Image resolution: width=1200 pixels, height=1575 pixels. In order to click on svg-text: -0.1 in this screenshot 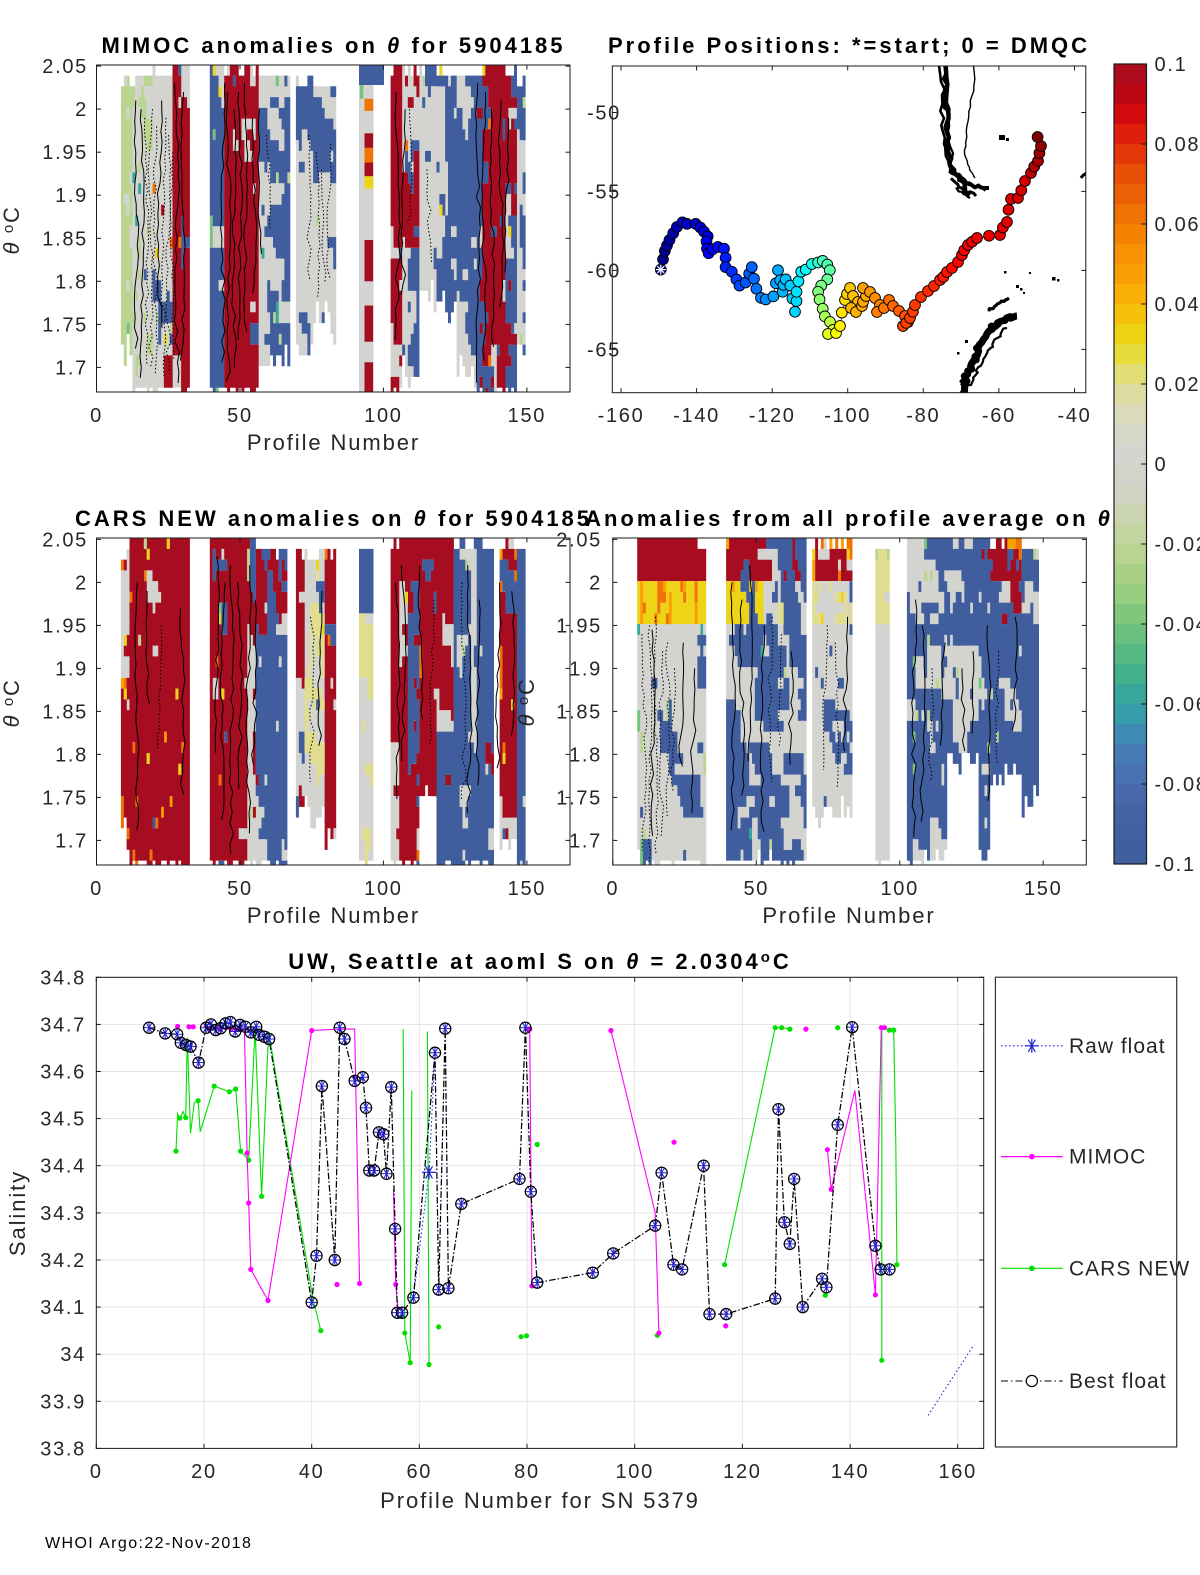, I will do `click(1175, 865)`.